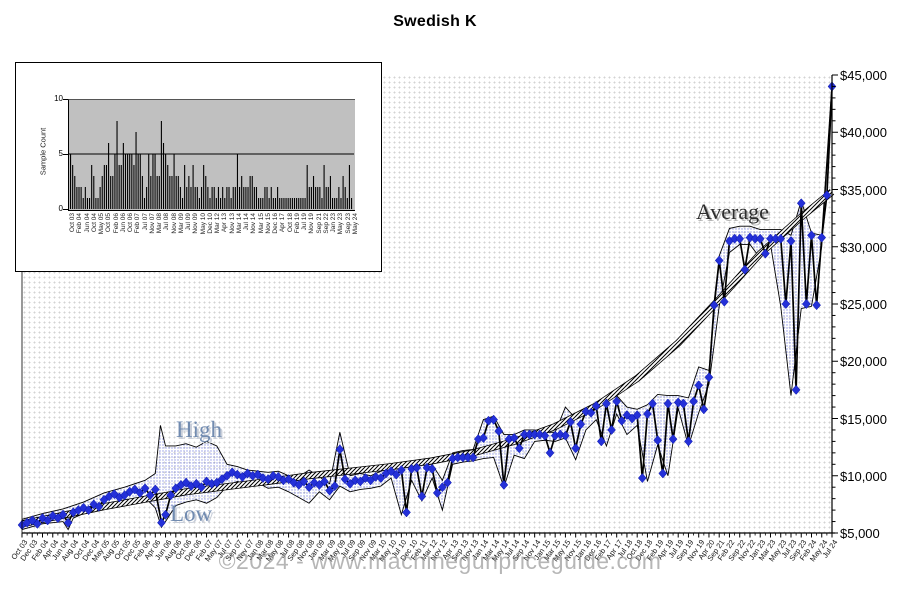  What do you see at coordinates (312, 223) in the screenshot?
I see `inset-x-tick-label: Nov 19` at bounding box center [312, 223].